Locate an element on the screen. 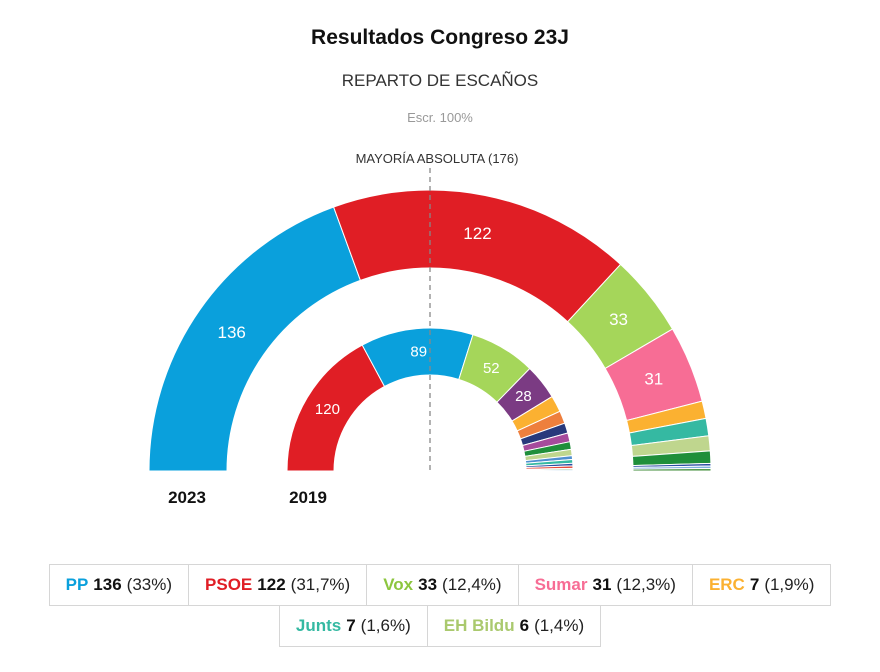 Image resolution: width=880 pixels, height=672 pixels. legend-seats: 6 is located at coordinates (524, 625).